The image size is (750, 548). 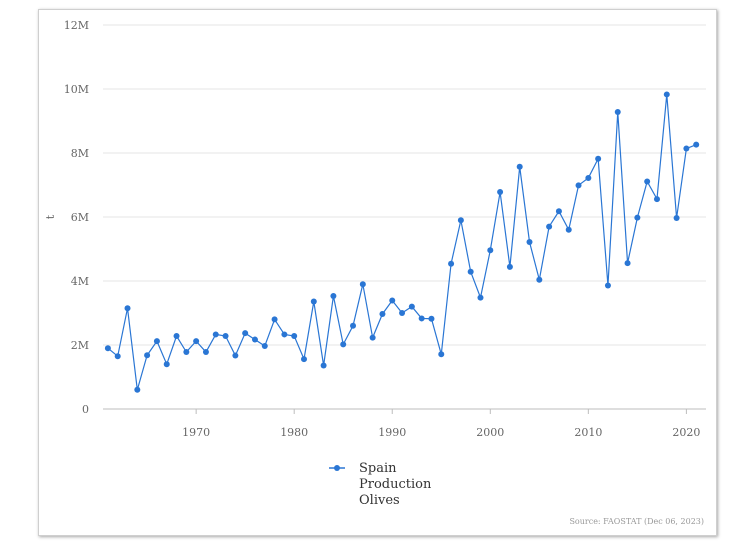 I want to click on y-tick-label: 4M, so click(x=80, y=281).